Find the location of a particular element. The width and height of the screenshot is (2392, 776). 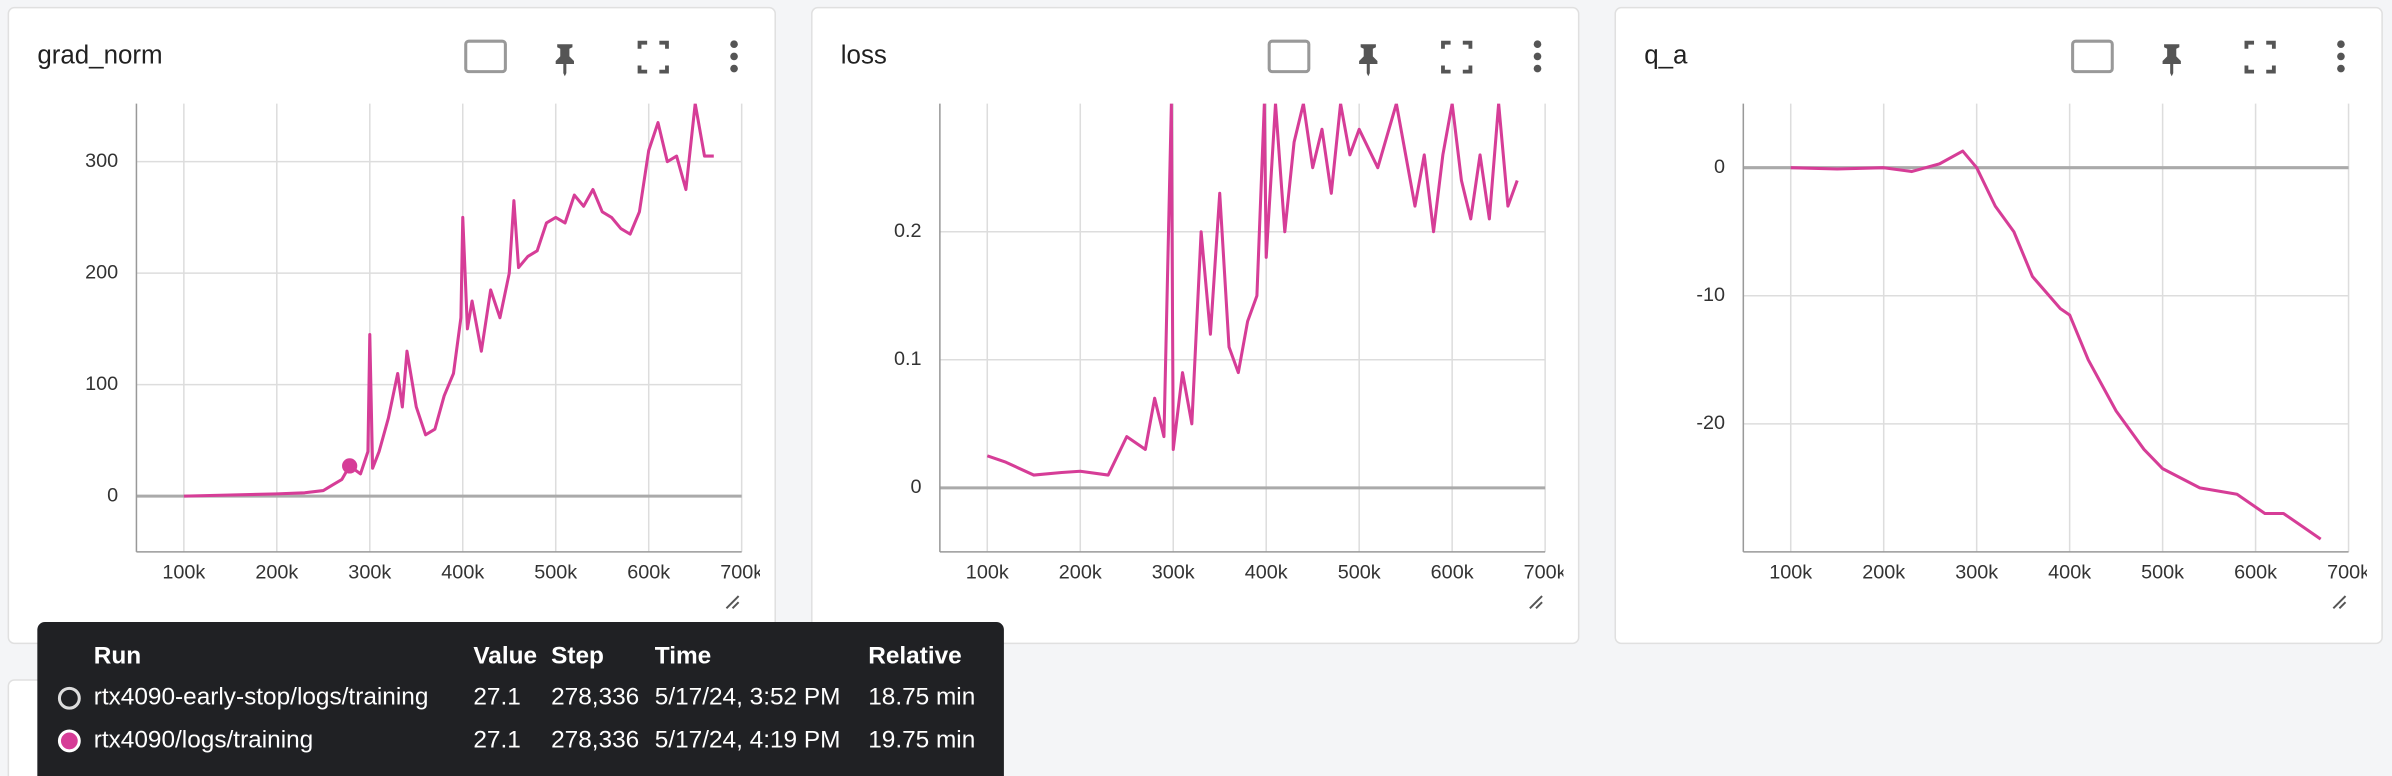

tooltip-header: Value is located at coordinates (505, 656).